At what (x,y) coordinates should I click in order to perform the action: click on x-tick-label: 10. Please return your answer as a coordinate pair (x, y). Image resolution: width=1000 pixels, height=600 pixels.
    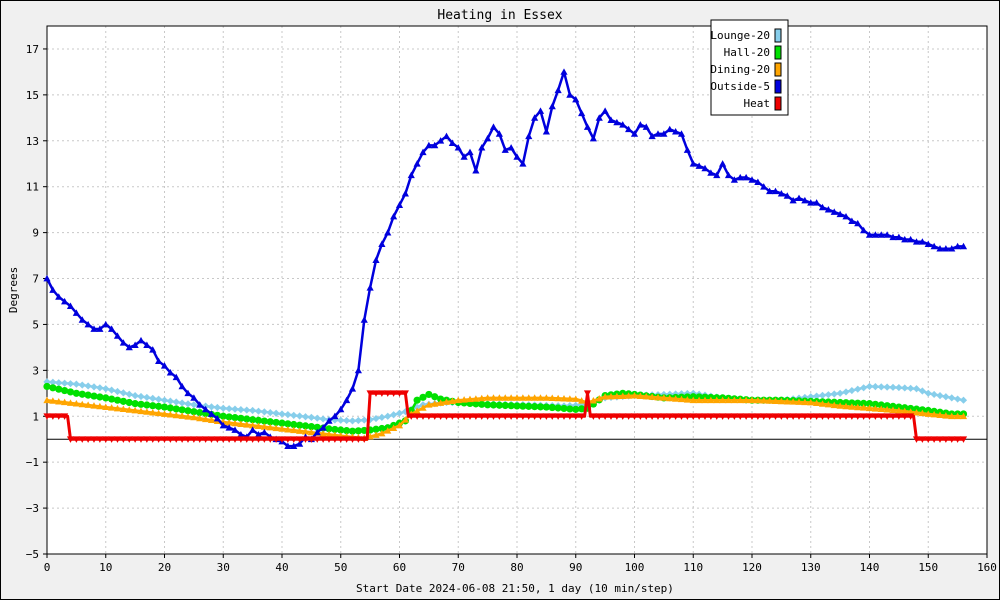
    Looking at the image, I should click on (105, 567).